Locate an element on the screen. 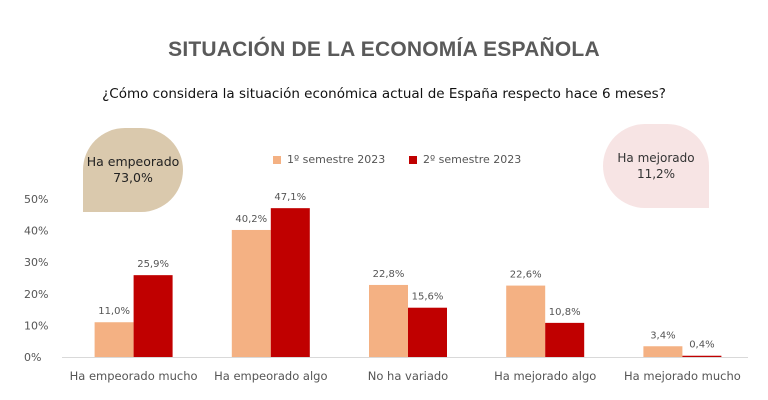 The width and height of the screenshot is (768, 400). data-label-series1: 11,0% is located at coordinates (114, 311).